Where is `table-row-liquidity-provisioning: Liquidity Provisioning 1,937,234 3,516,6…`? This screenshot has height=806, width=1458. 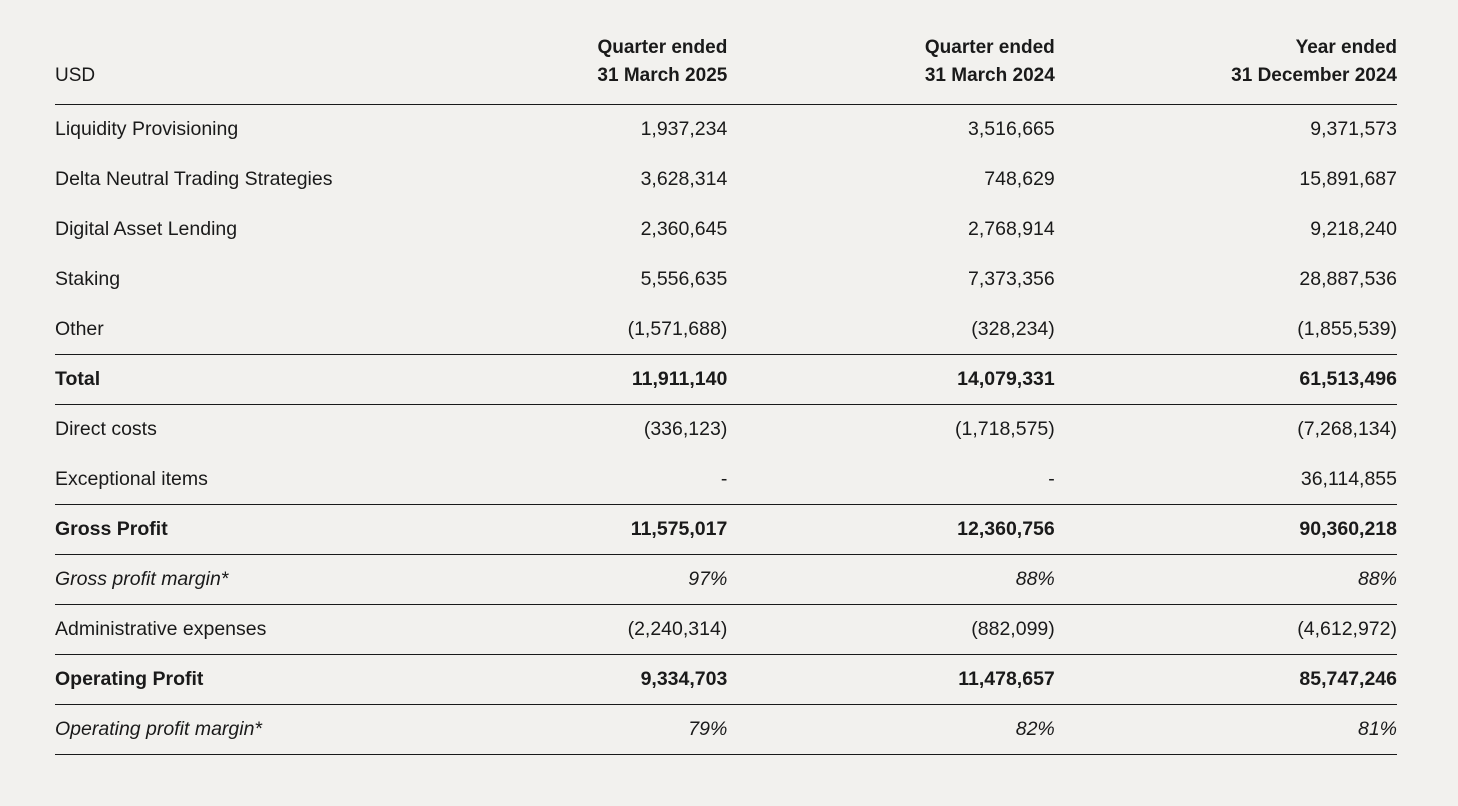
table-row-liquidity-provisioning: Liquidity Provisioning 1,937,234 3,516,6… is located at coordinates (726, 130).